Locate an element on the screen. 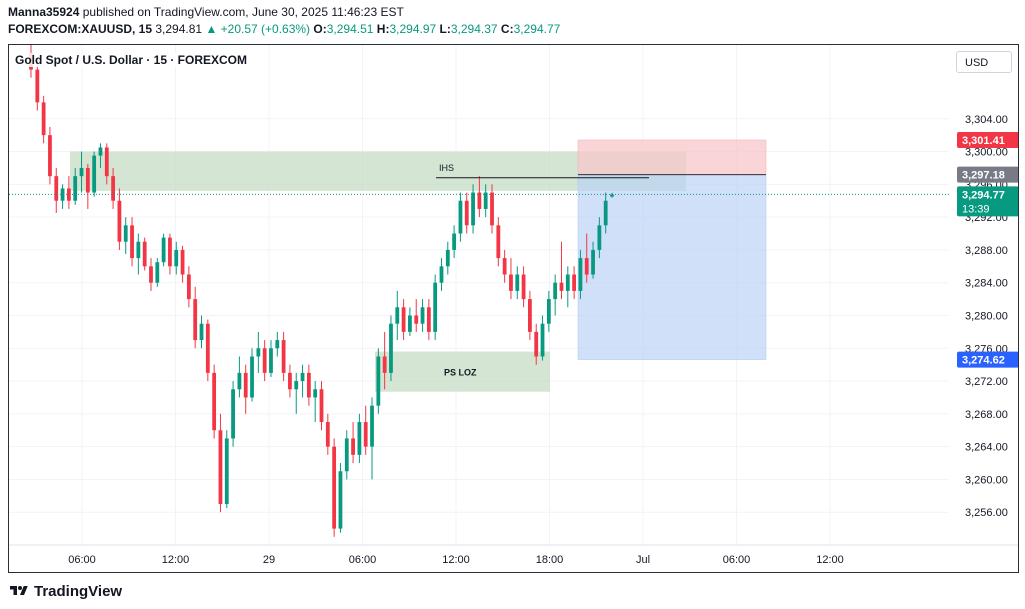  tradingview-logo: TradingView is located at coordinates (65, 591).